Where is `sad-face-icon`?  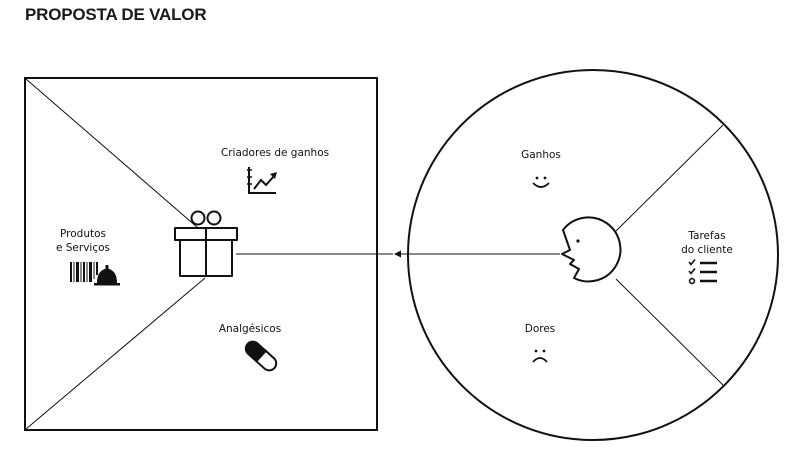
sad-face-icon is located at coordinates (540, 356).